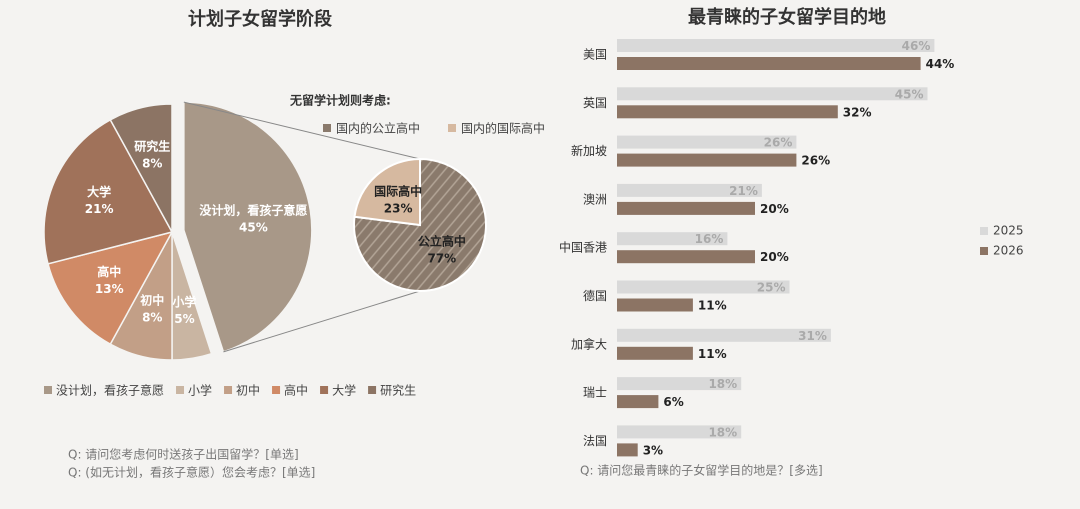  What do you see at coordinates (398, 390) in the screenshot?
I see `legend-label: 研究生` at bounding box center [398, 390].